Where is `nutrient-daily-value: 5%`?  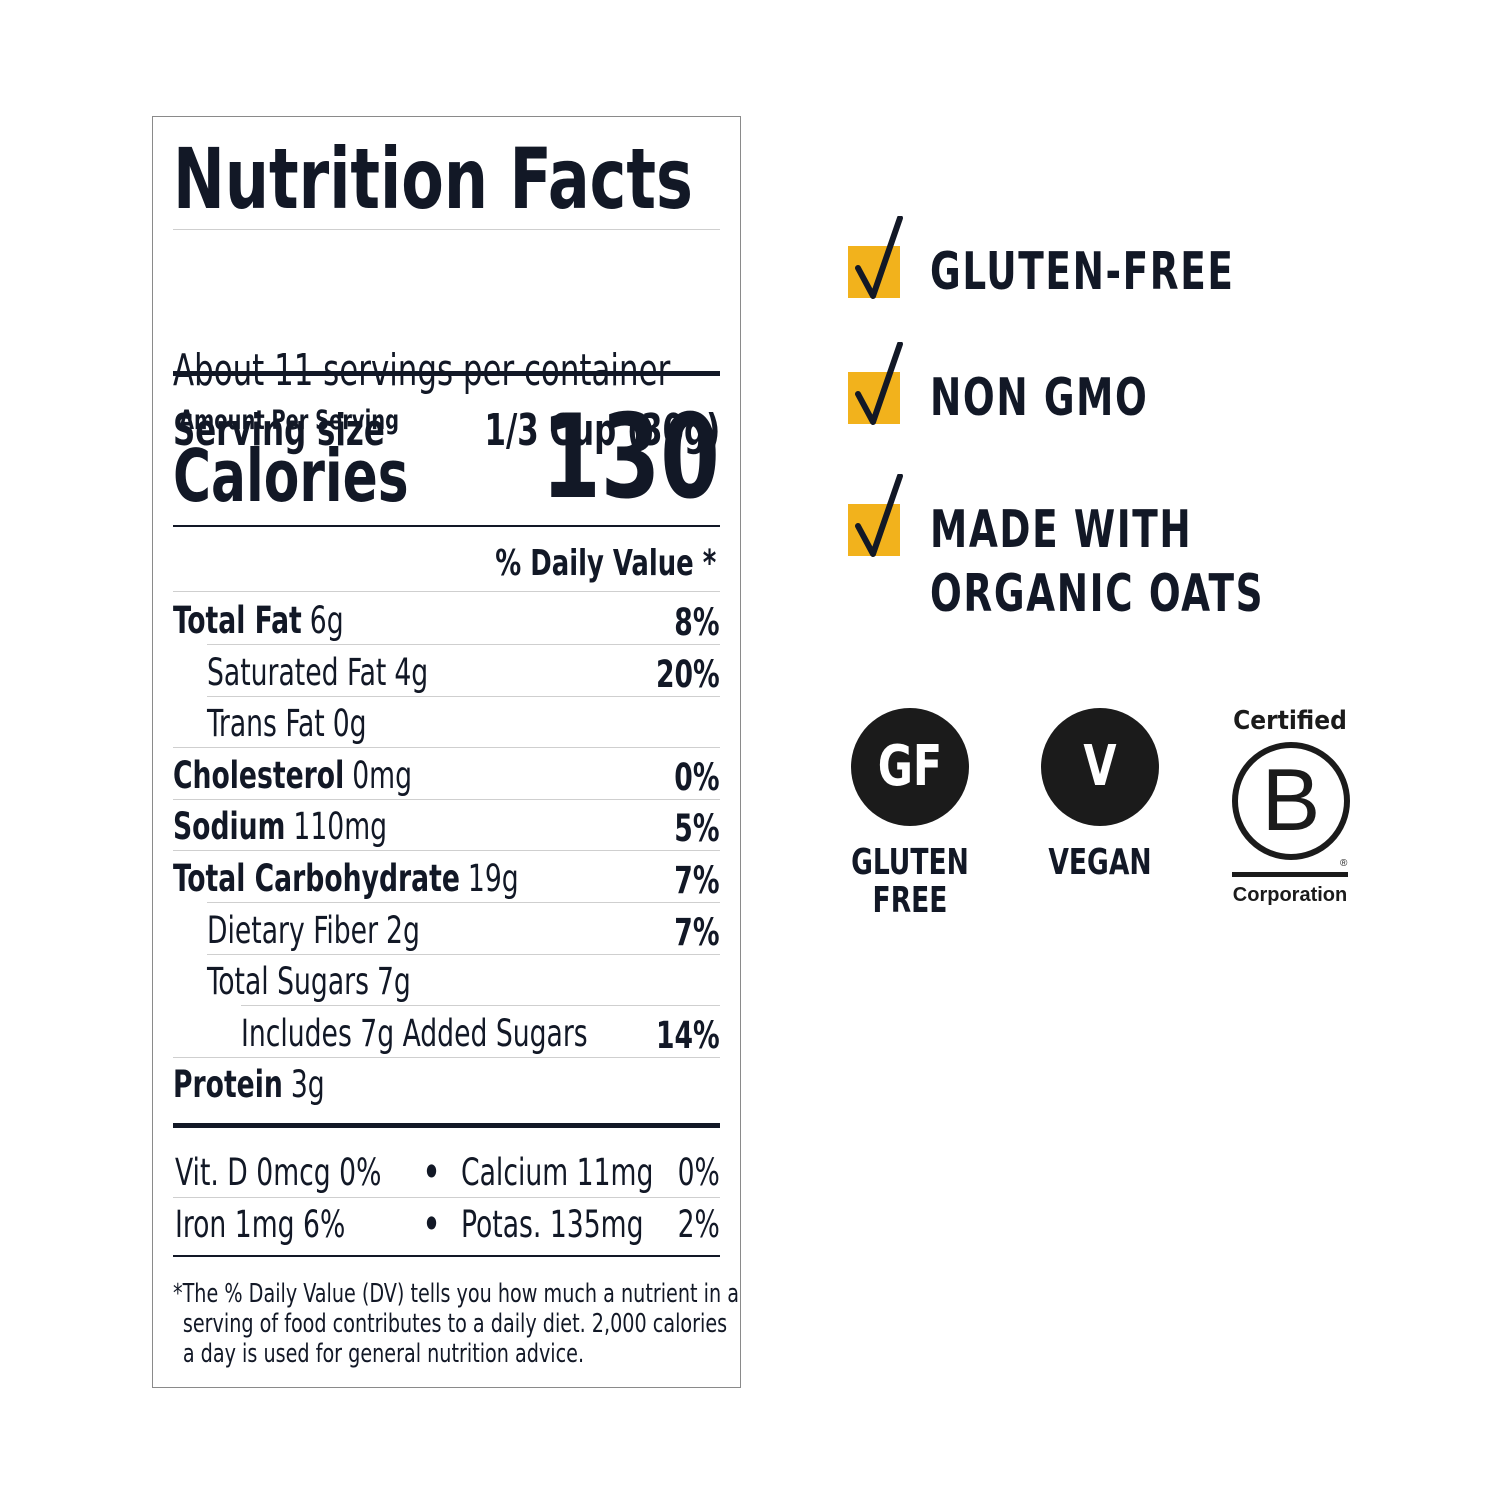
nutrient-daily-value: 5% is located at coordinates (697, 829).